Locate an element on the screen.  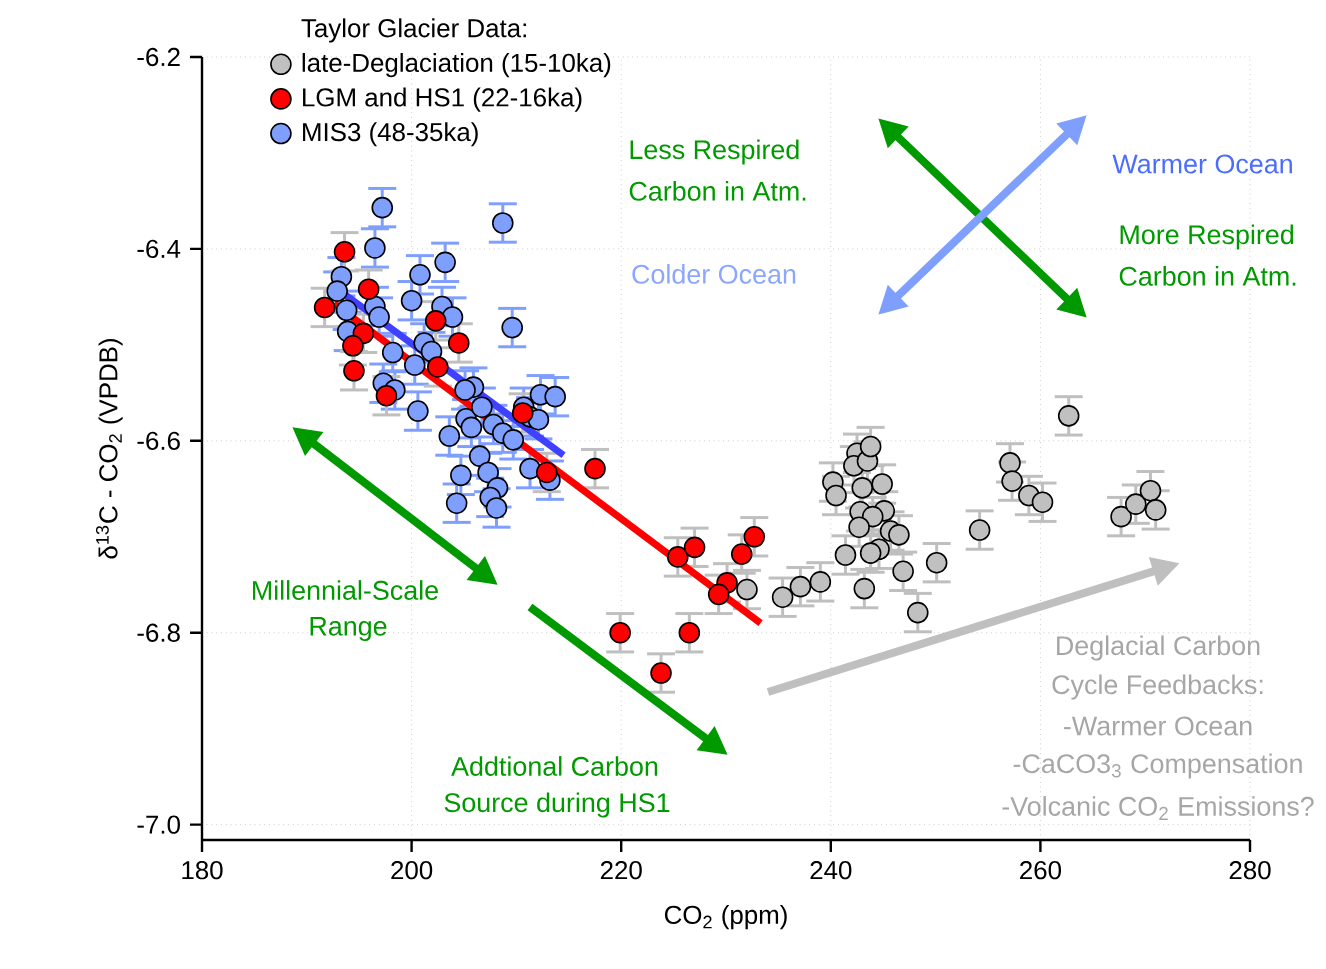
annotation: Addtional Carbon is located at coordinates (554, 766).